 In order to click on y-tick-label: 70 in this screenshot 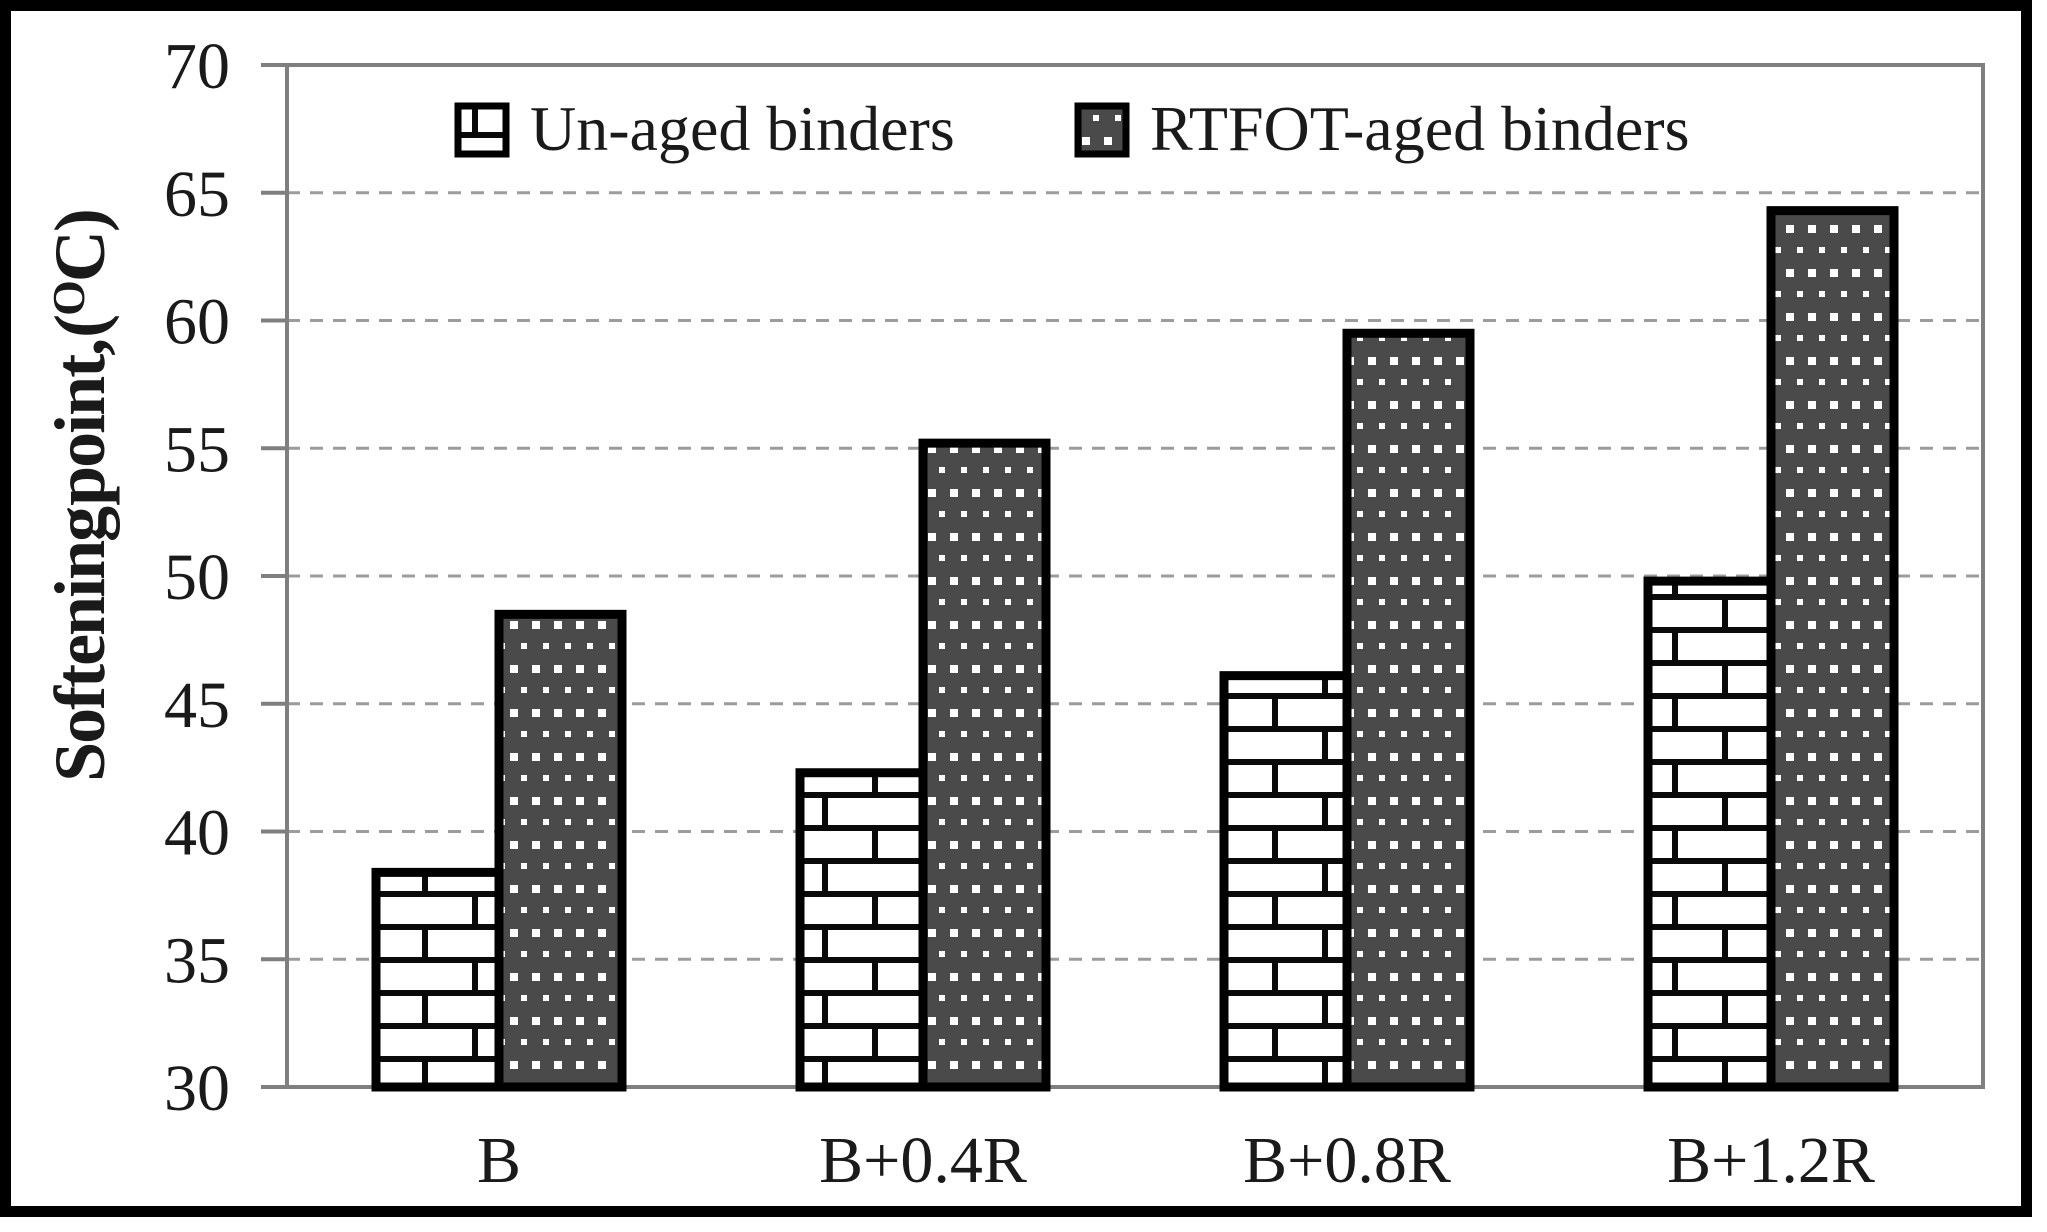, I will do `click(197, 66)`.